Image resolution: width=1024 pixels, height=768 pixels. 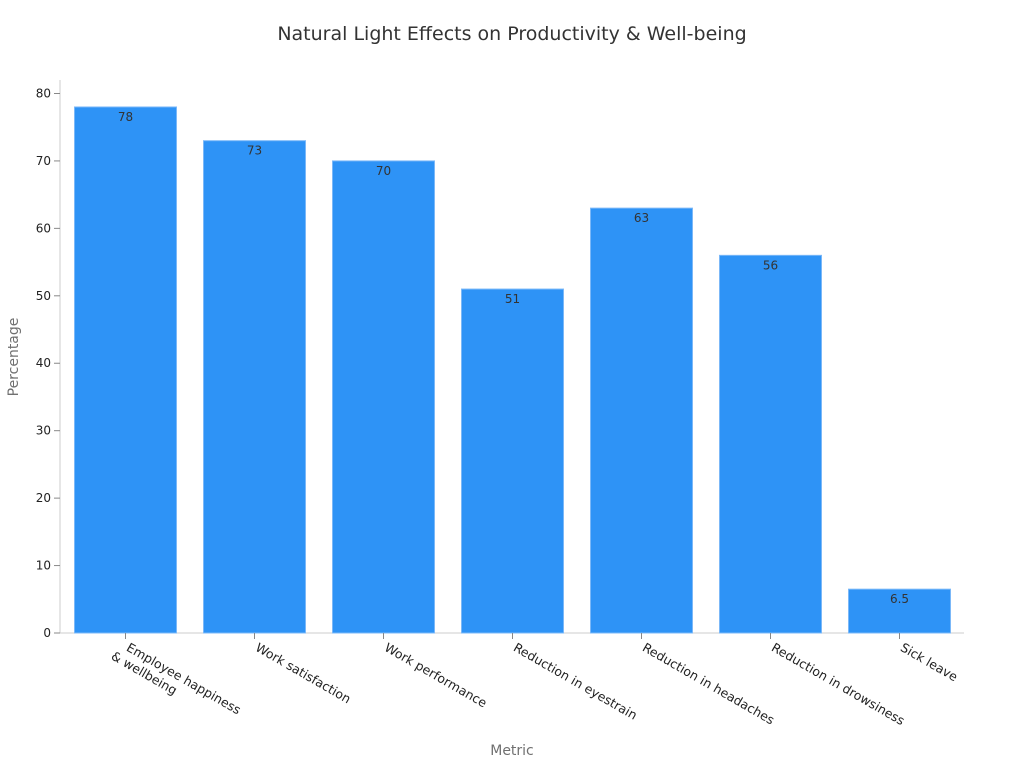 What do you see at coordinates (43, 431) in the screenshot?
I see `y-tick-label: 30` at bounding box center [43, 431].